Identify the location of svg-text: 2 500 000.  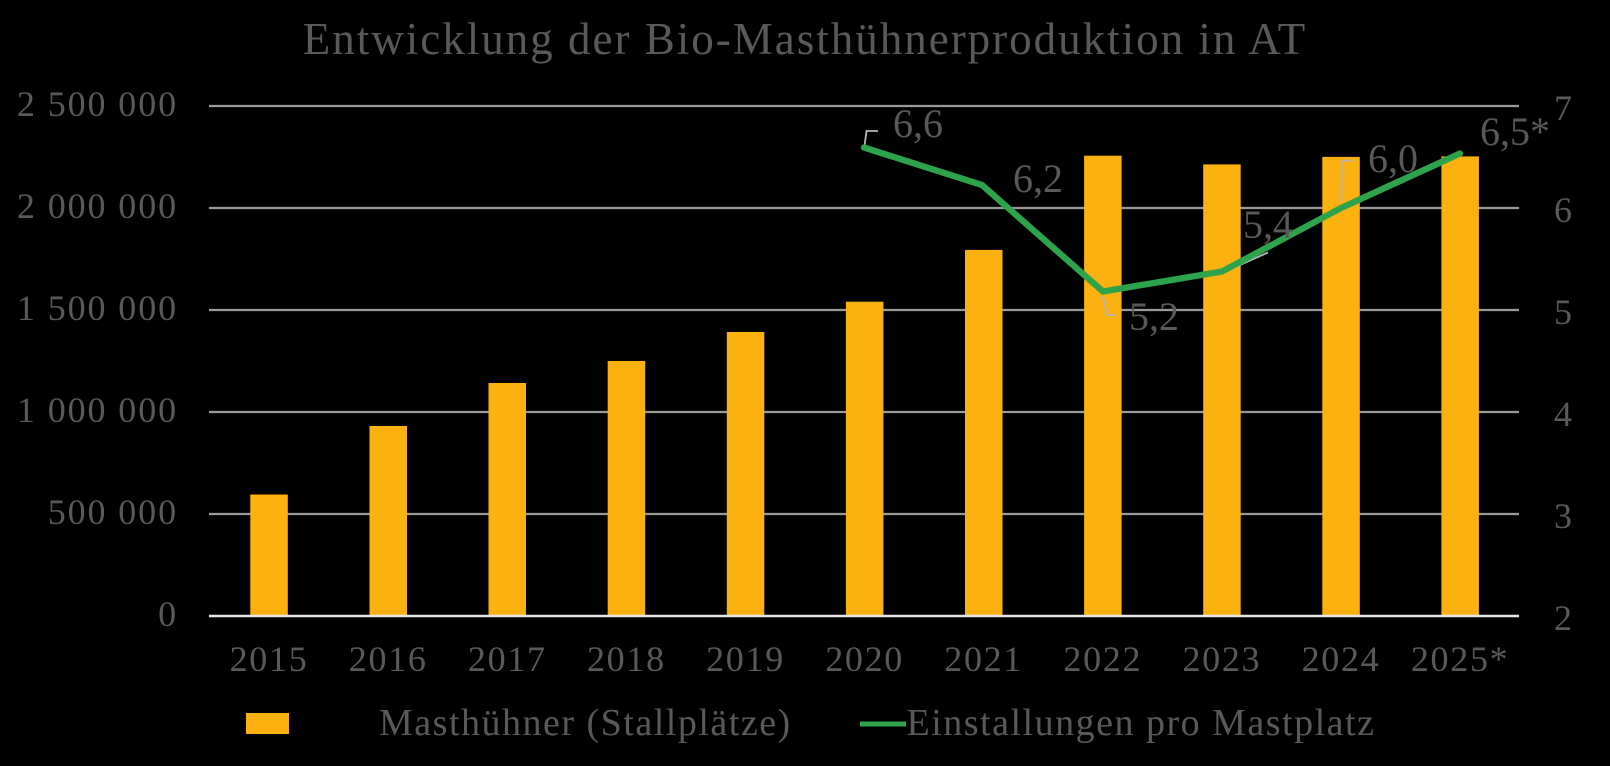
(97, 104).